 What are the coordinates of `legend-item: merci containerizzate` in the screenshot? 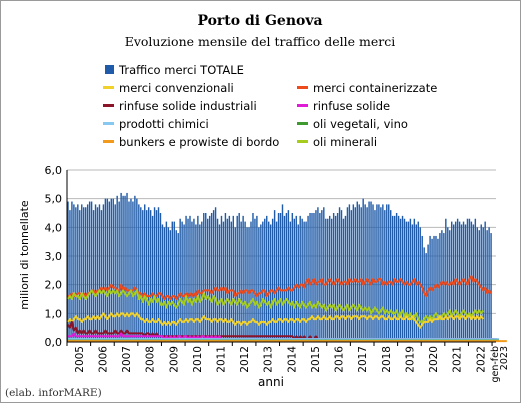 It's located at (367, 88).